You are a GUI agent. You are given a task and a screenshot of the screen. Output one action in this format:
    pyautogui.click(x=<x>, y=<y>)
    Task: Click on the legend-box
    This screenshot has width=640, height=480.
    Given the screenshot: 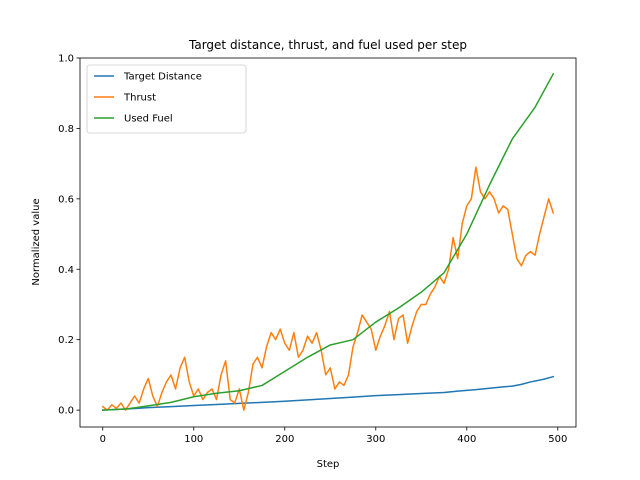 What is the action you would take?
    pyautogui.click(x=166, y=99)
    